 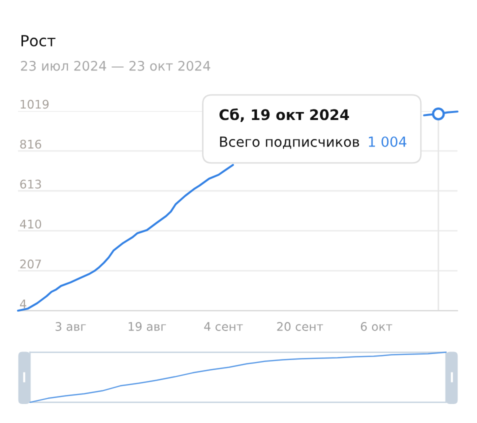 What do you see at coordinates (376, 326) in the screenshot?
I see `x-tick-label: 6 окт` at bounding box center [376, 326].